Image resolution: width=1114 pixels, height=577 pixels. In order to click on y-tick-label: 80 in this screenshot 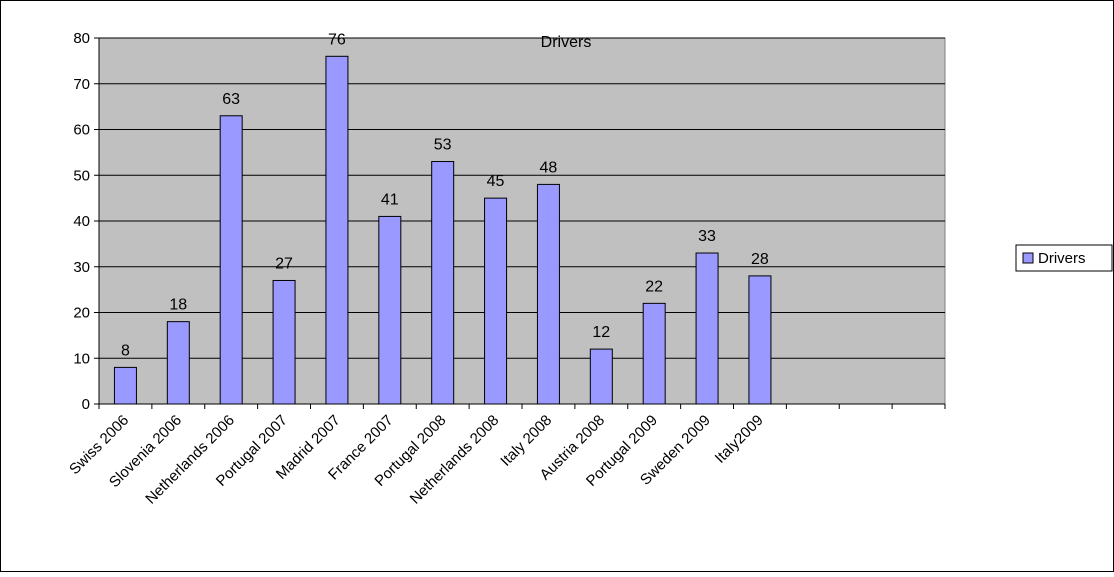, I will do `click(81, 38)`.